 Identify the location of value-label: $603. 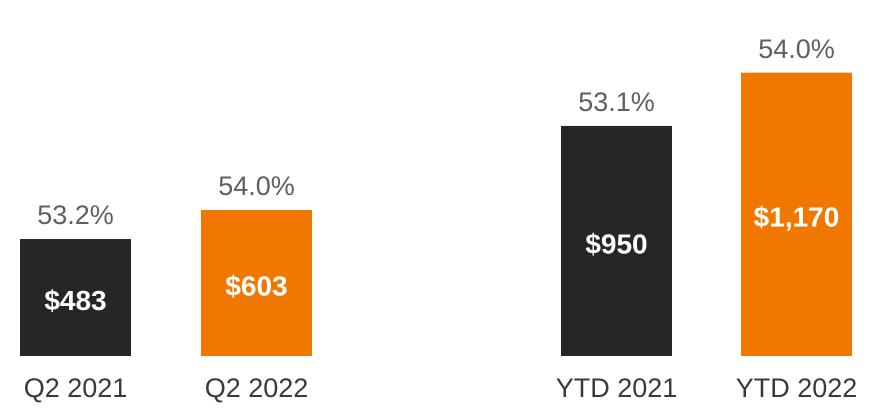
(256, 285).